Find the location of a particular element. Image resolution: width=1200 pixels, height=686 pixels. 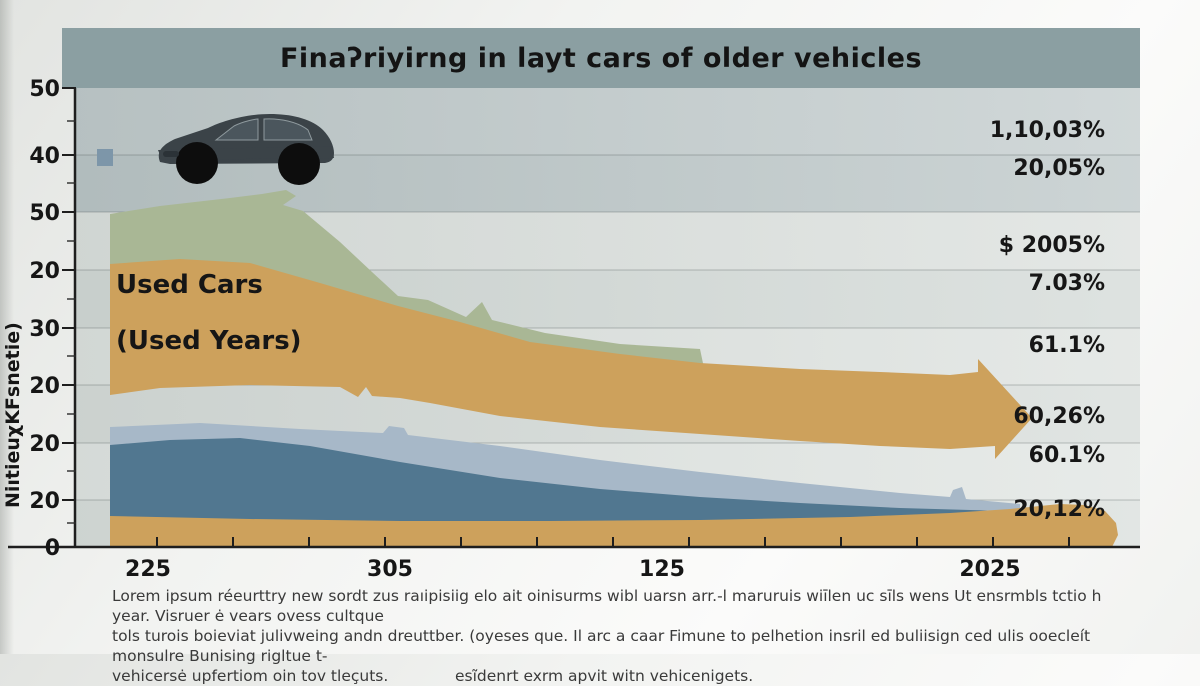

annotation-label: $ 2005% is located at coordinates (1051, 245).